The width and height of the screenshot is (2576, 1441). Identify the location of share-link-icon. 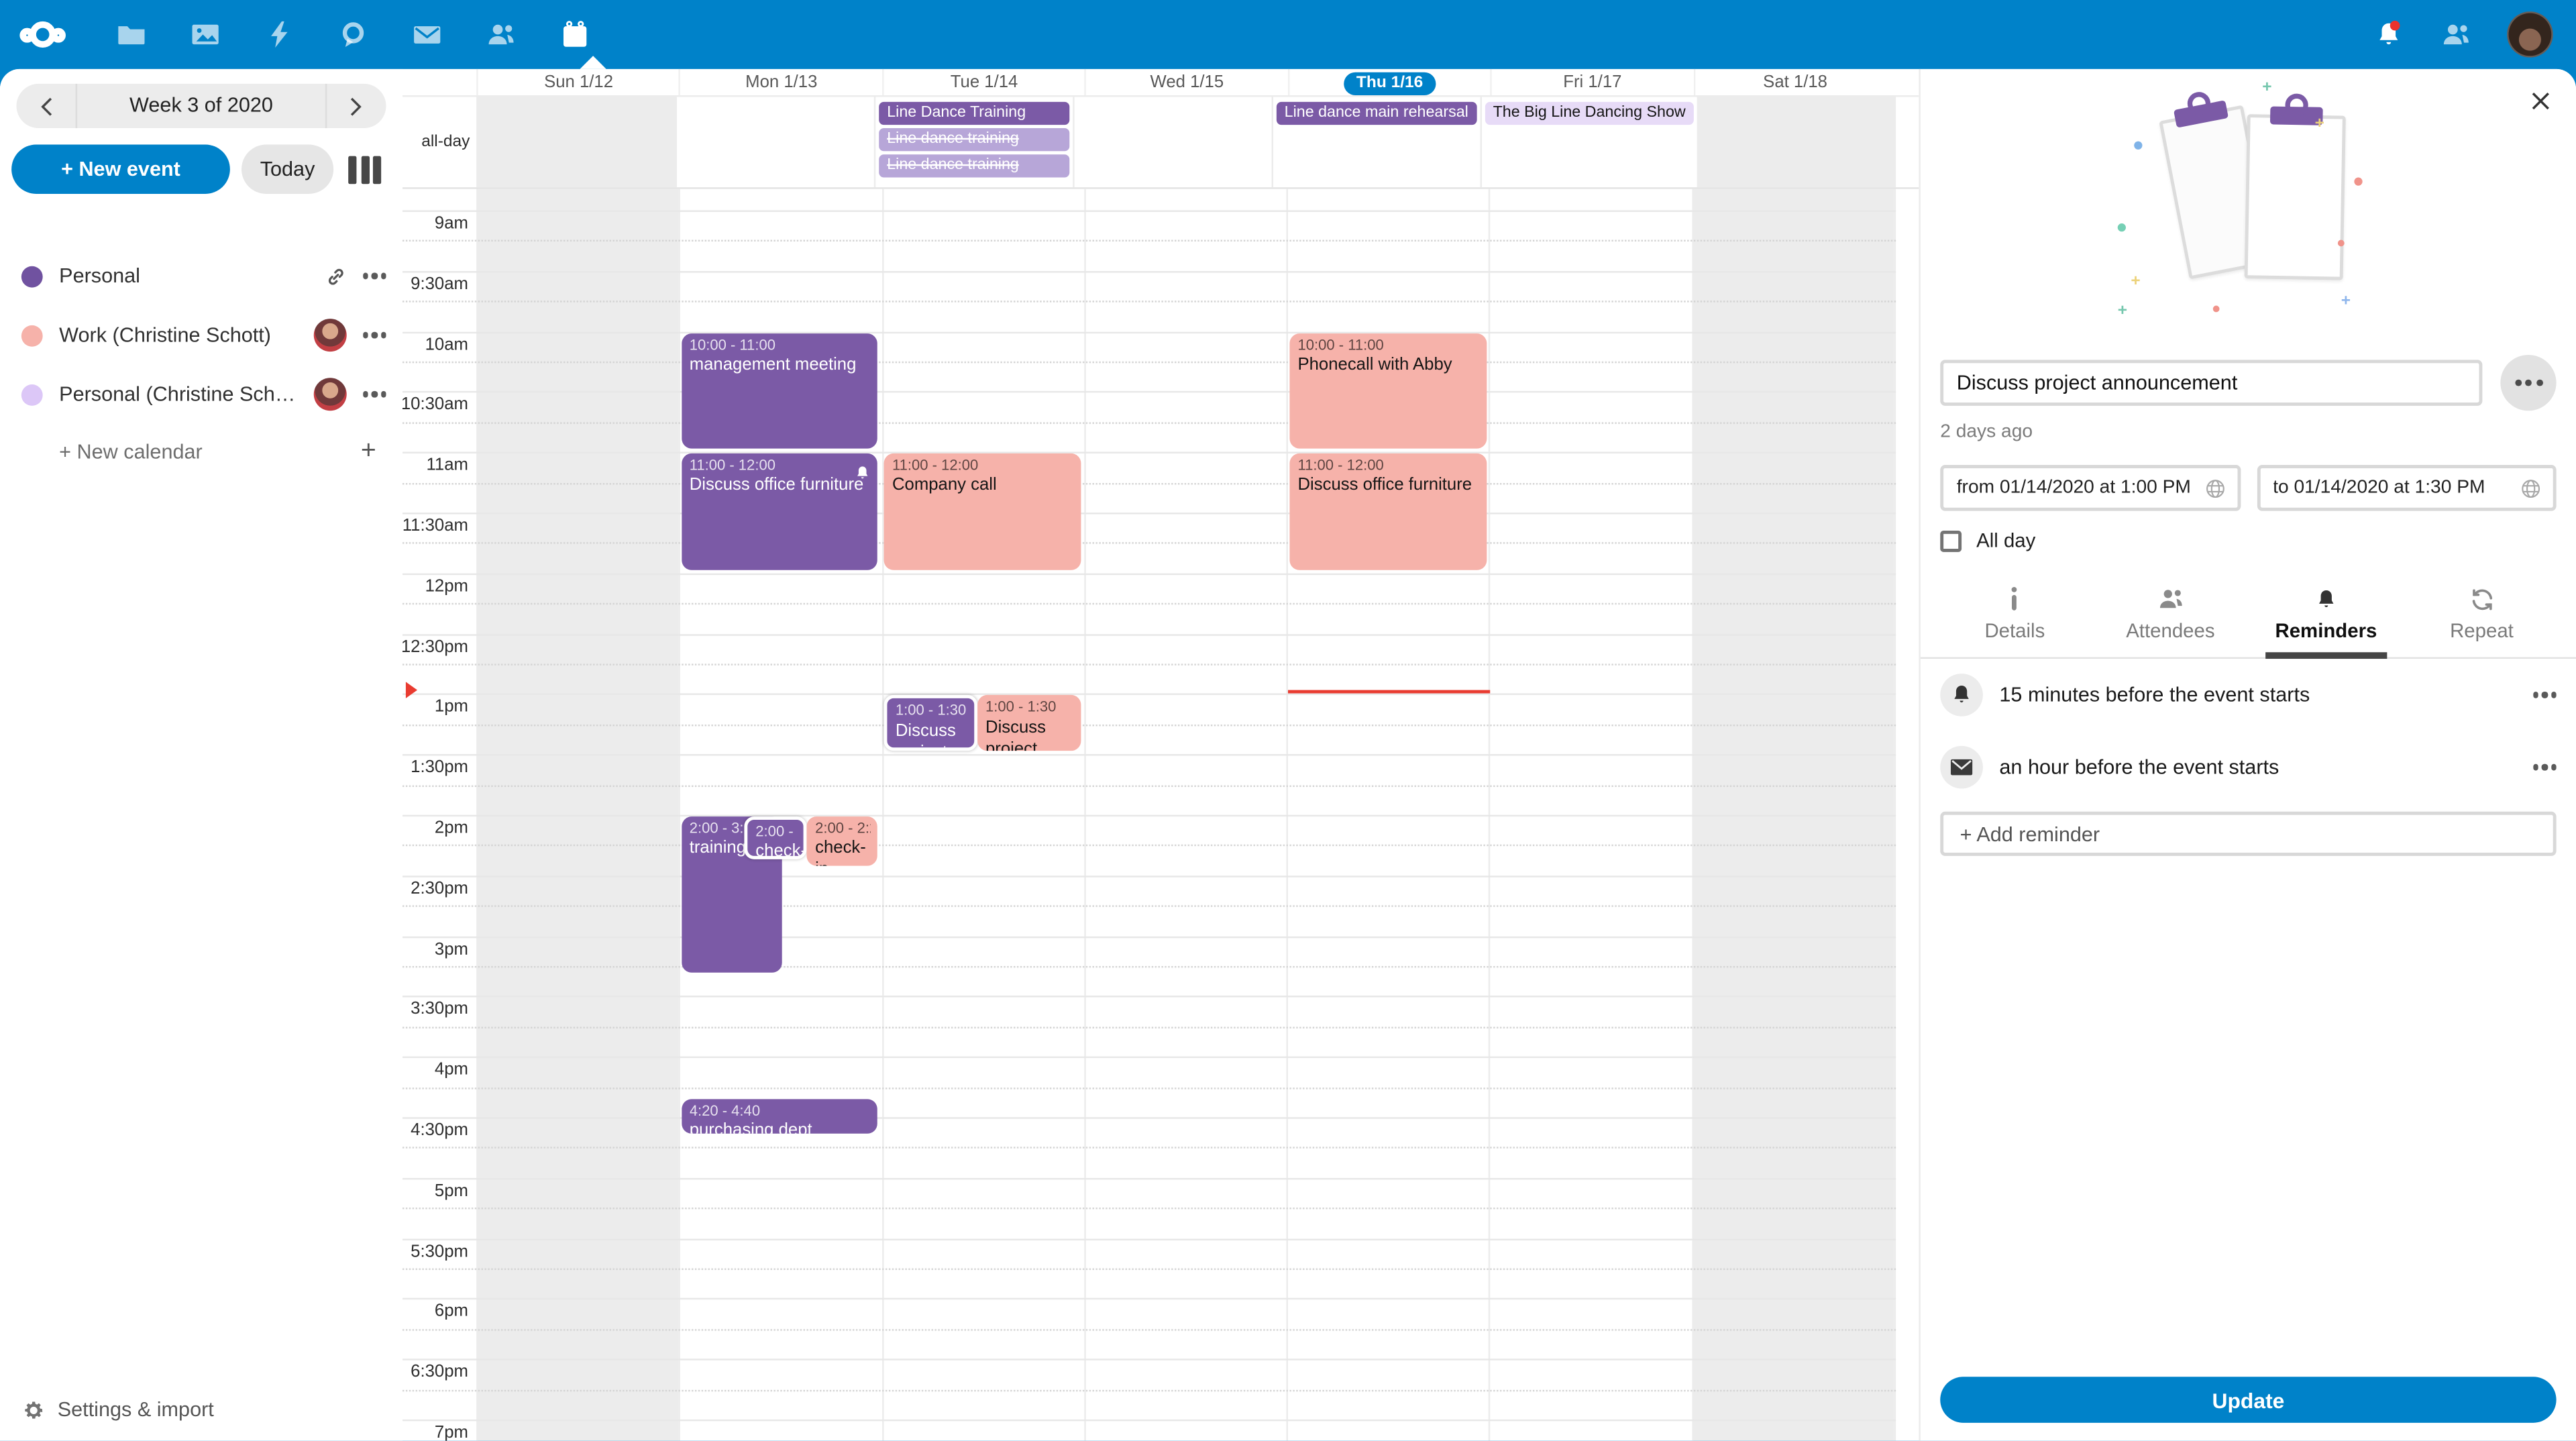
(335, 276).